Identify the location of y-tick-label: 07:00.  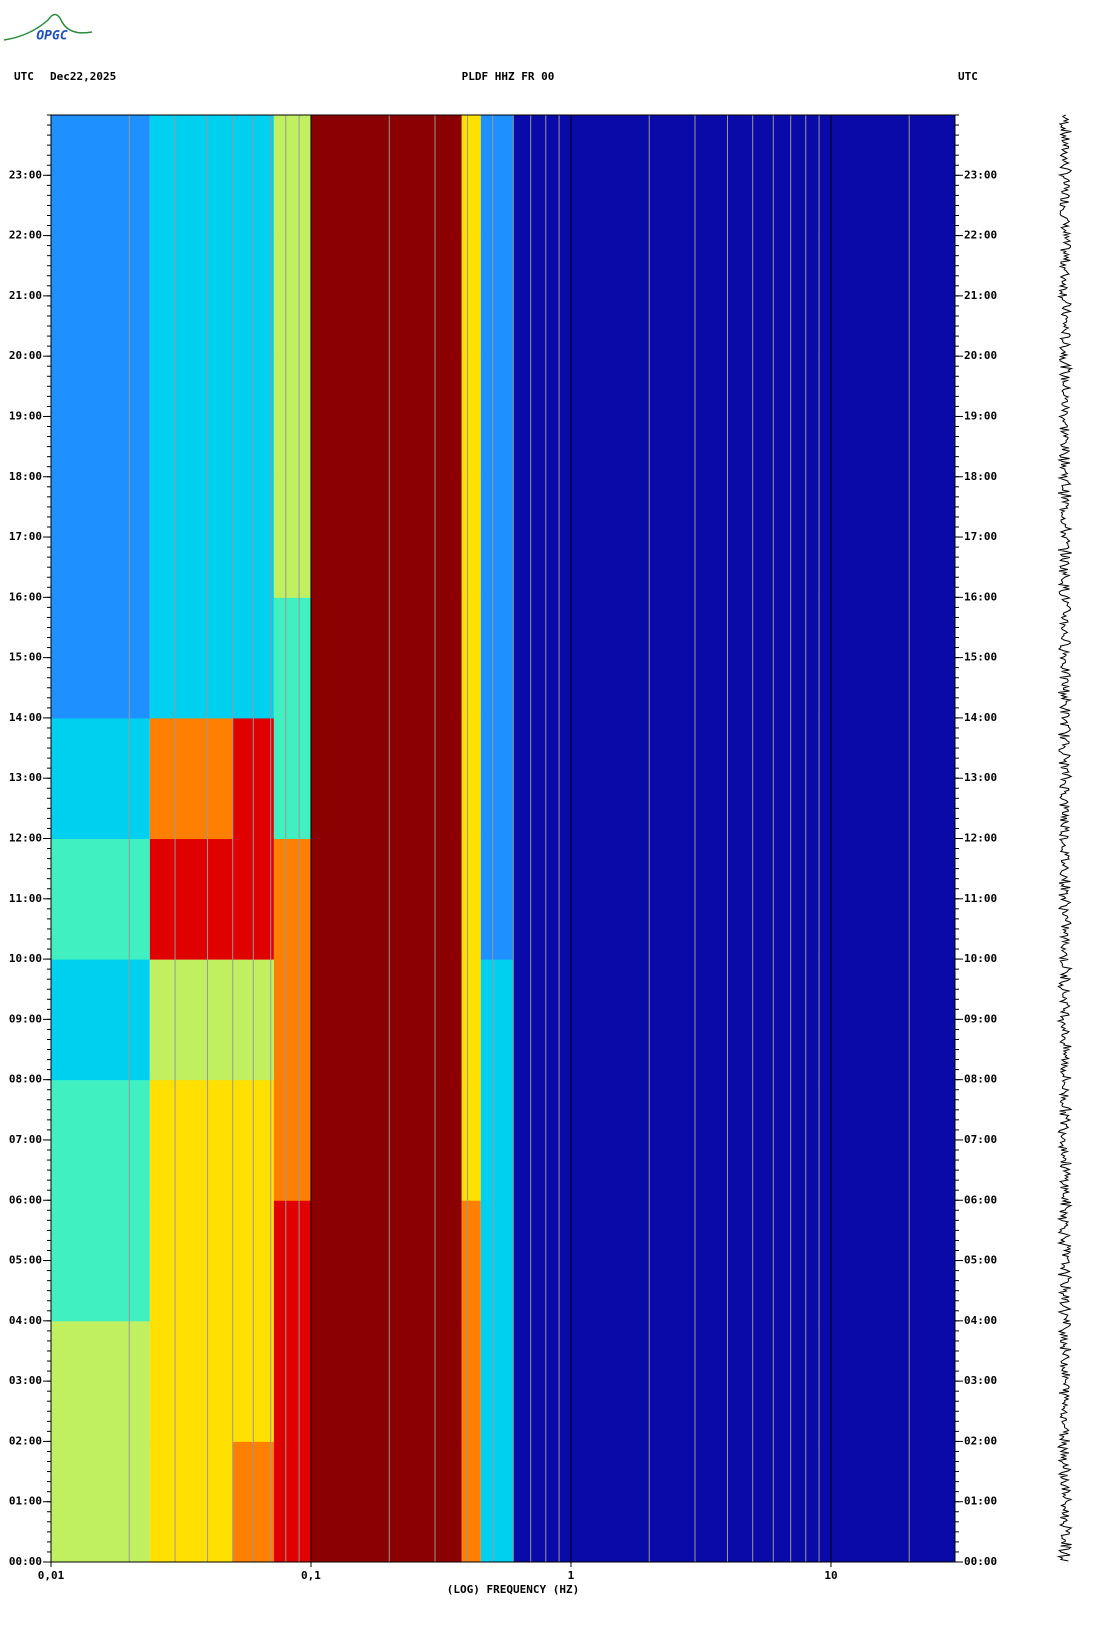
(25, 1139).